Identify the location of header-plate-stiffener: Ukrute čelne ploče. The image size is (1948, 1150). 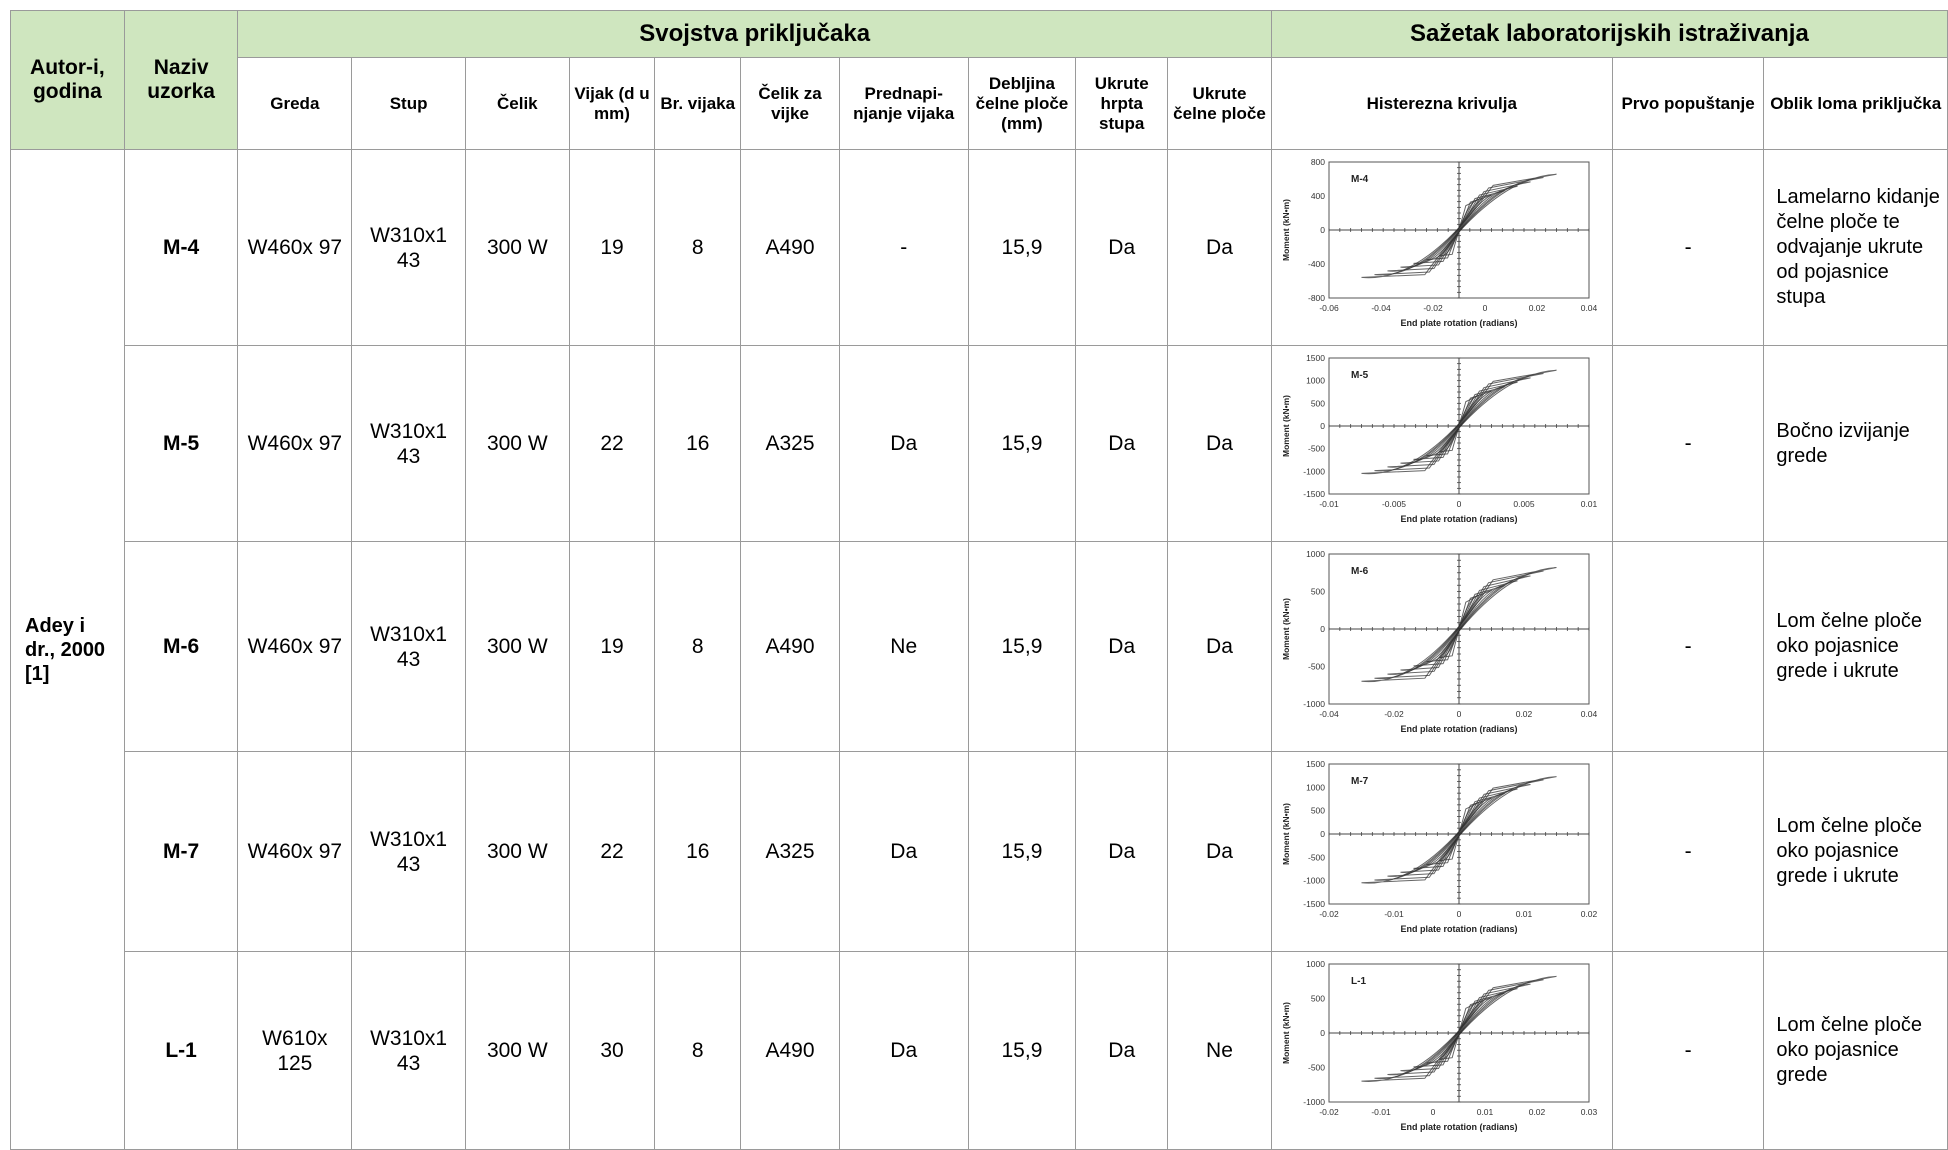
(1219, 103).